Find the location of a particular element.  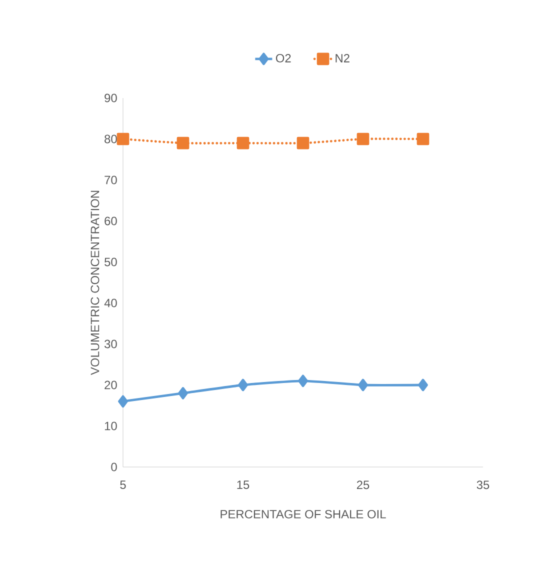

y-tick-label: 70 is located at coordinates (110, 180).